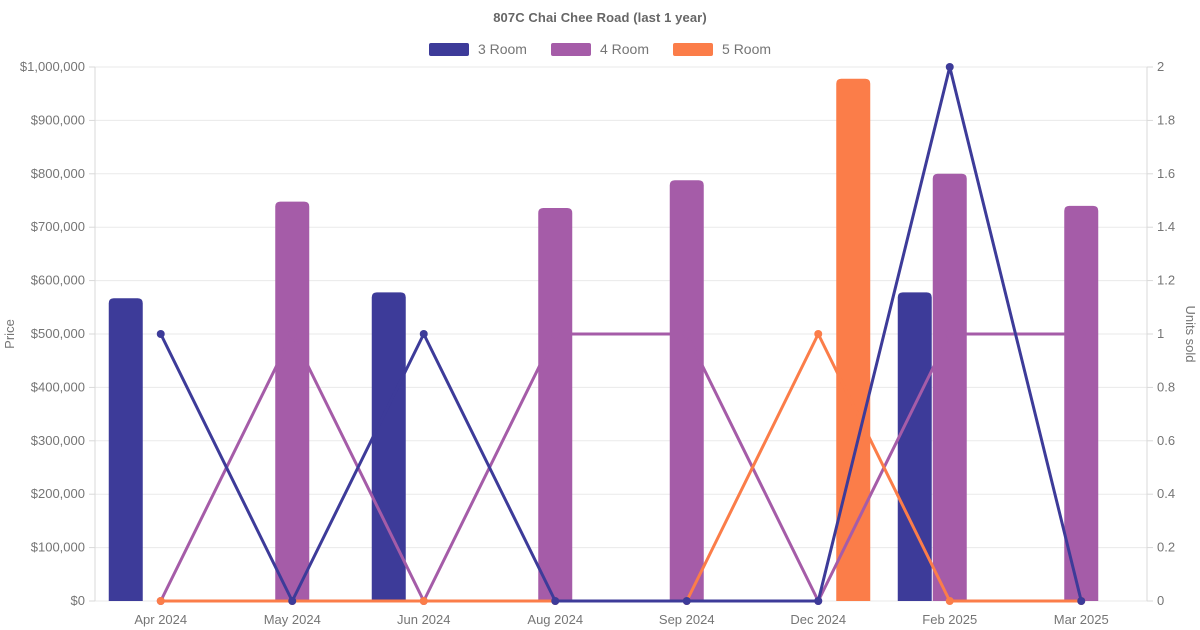  What do you see at coordinates (58, 280) in the screenshot?
I see `price-tick-label: $600,000` at bounding box center [58, 280].